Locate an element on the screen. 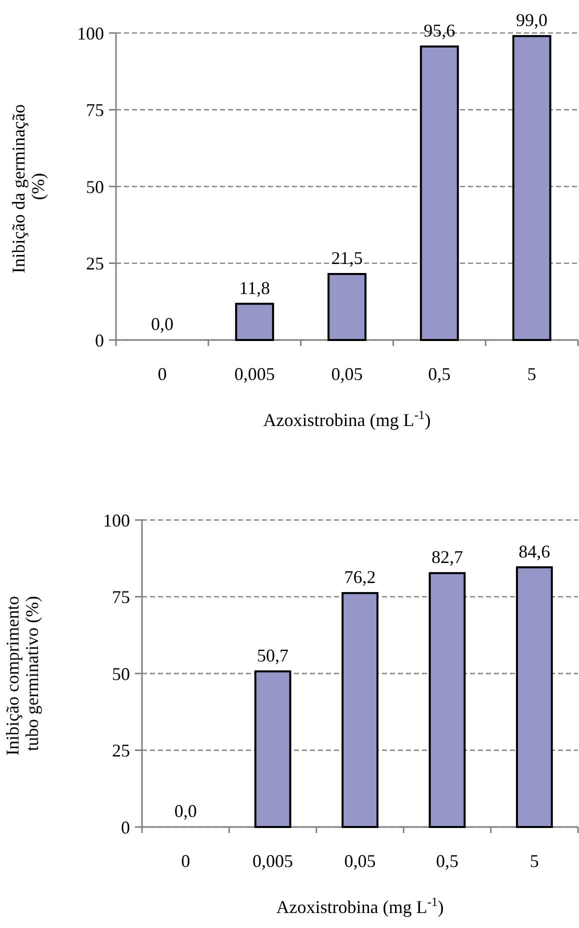 The width and height of the screenshot is (579, 928). data-label: 50,7 is located at coordinates (273, 655).